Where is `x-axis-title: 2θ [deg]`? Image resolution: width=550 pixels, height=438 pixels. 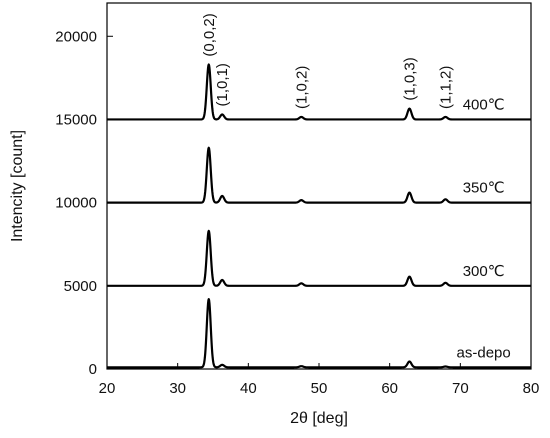 x-axis-title: 2θ [deg] is located at coordinates (319, 418).